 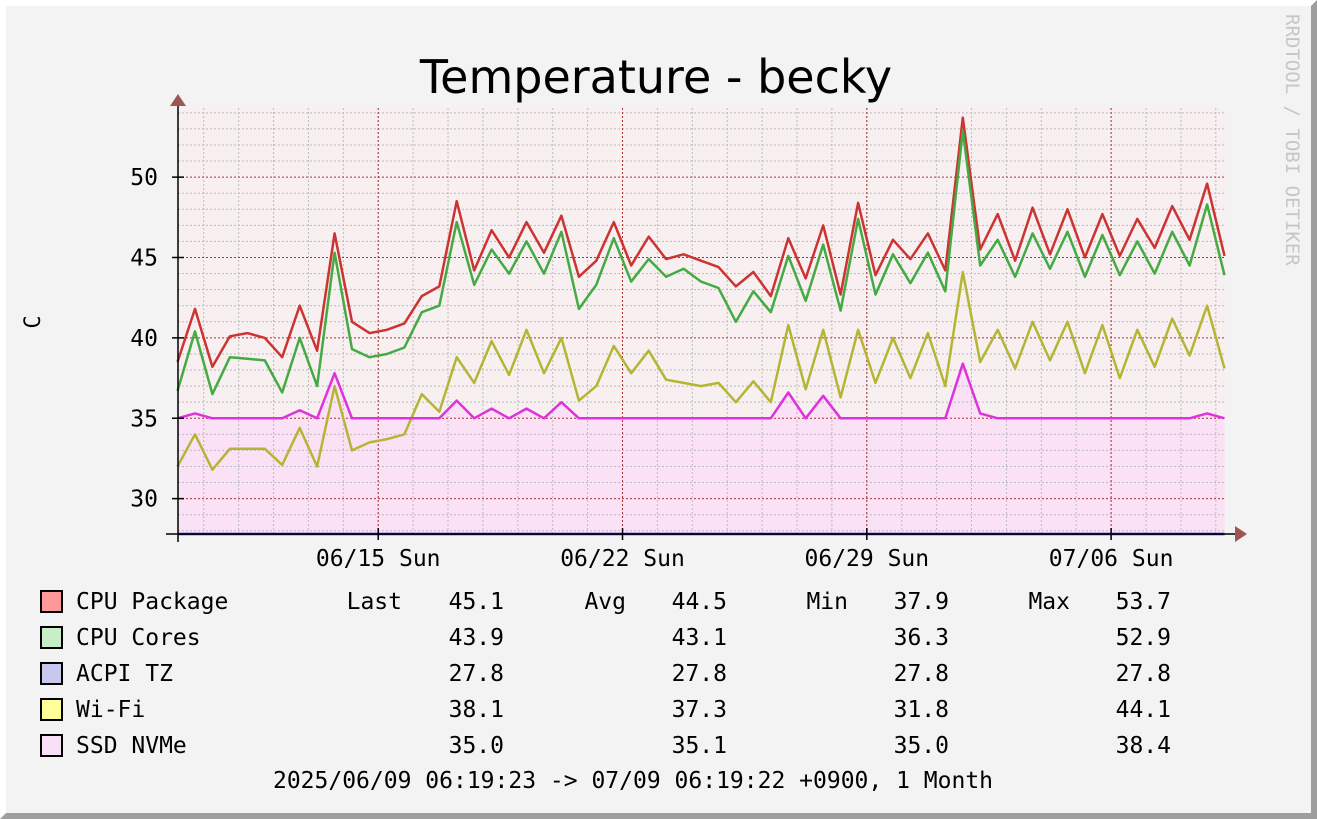 I want to click on legend-last-value: 43.9, so click(x=476, y=638).